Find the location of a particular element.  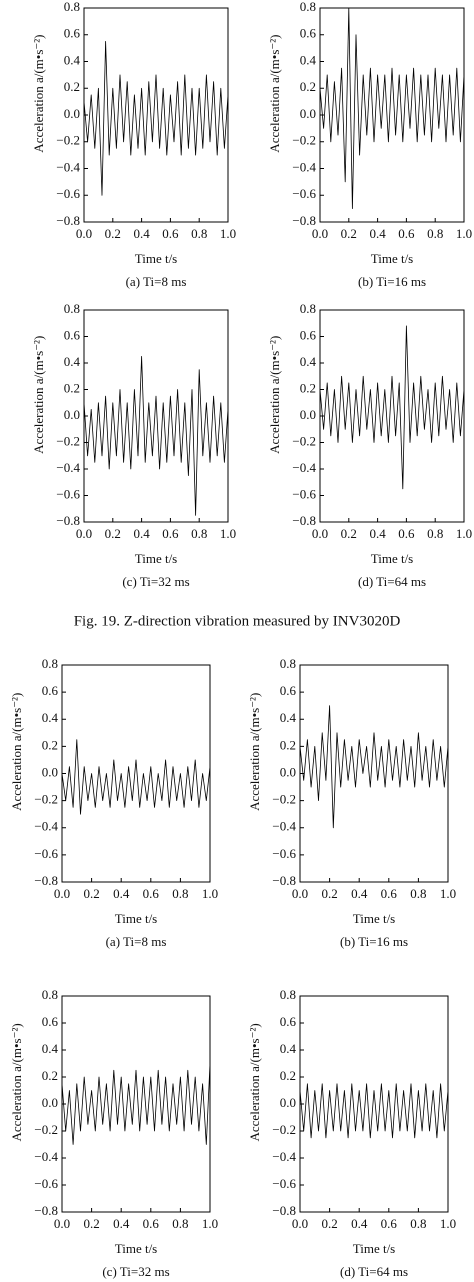

panel-caption: (c) Ti=32 ms is located at coordinates (135, 1271).